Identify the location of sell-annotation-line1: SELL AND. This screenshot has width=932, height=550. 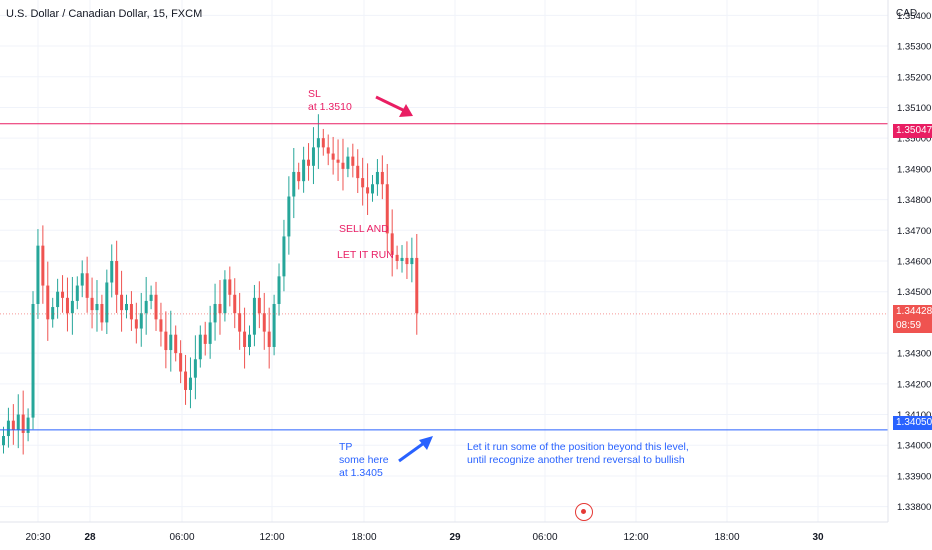
(364, 229).